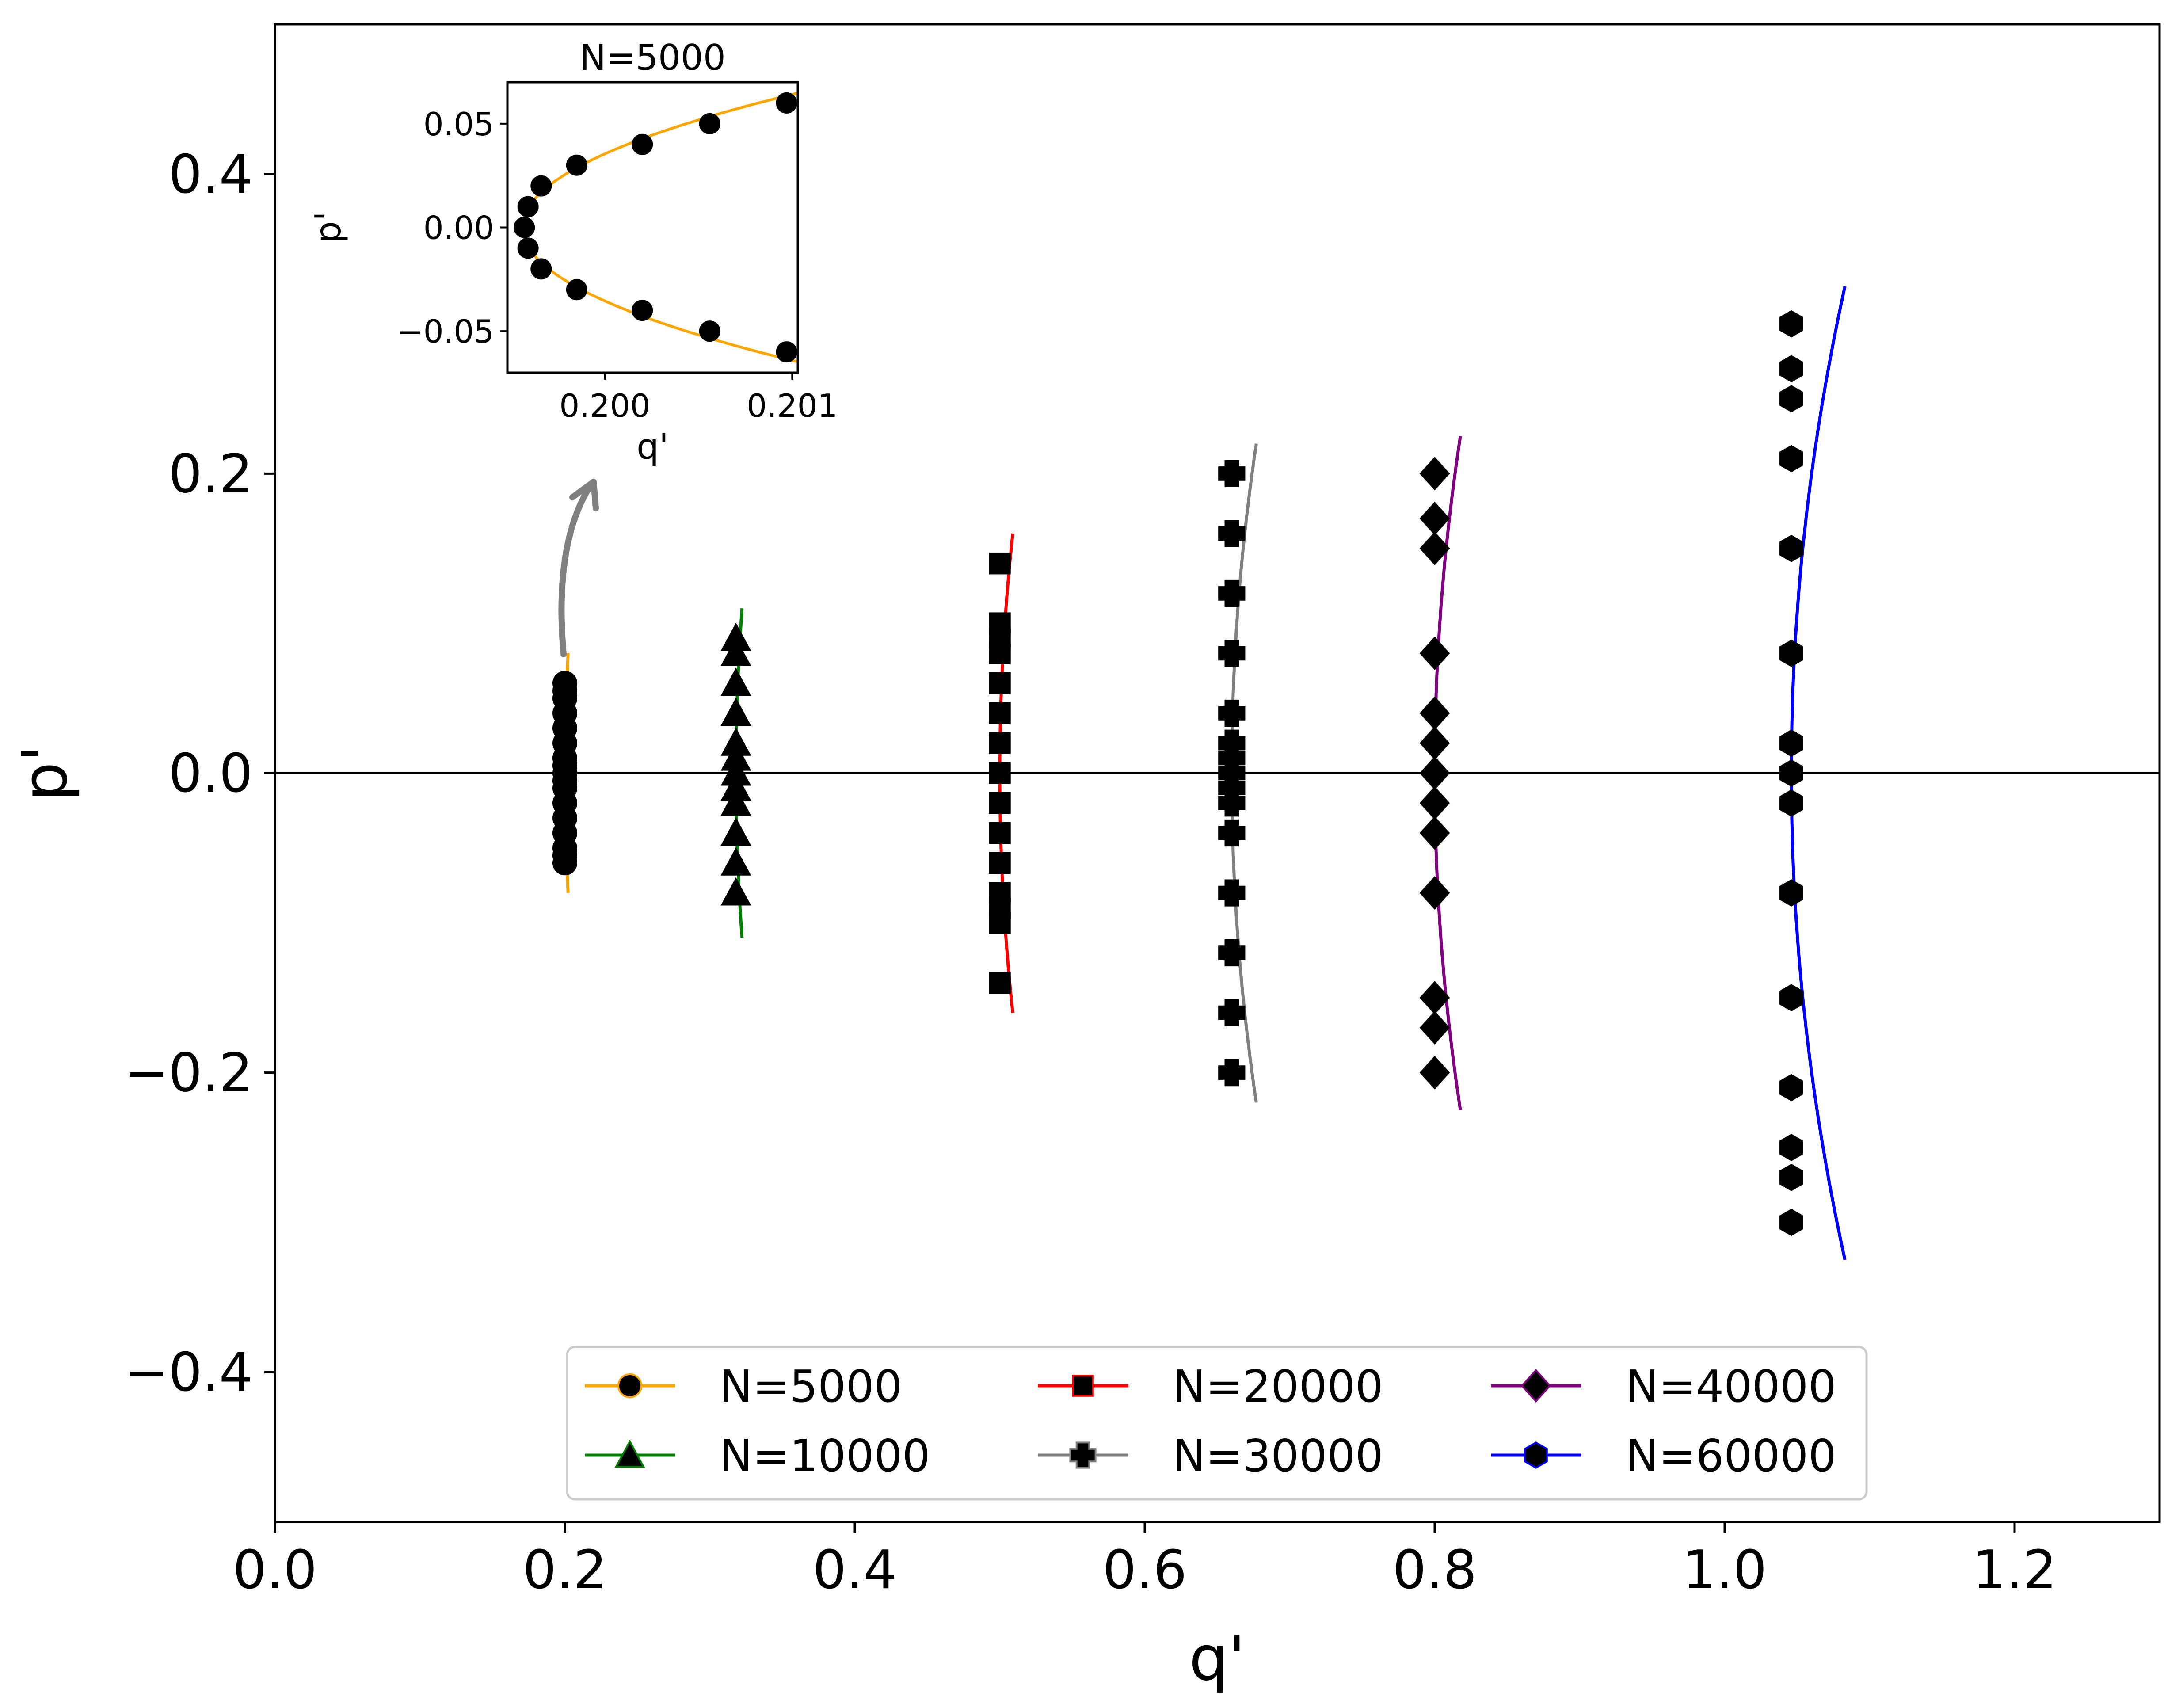 The height and width of the screenshot is (1708, 2183). I want to click on x-tick-label: 0.0, so click(275, 1570).